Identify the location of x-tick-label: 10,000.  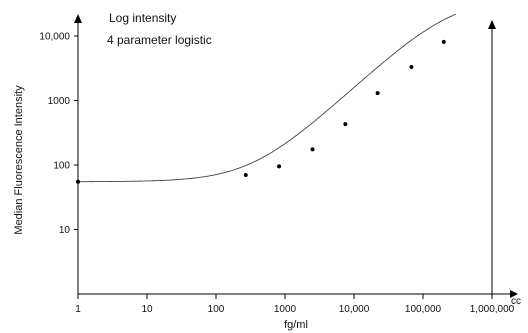
(354, 309).